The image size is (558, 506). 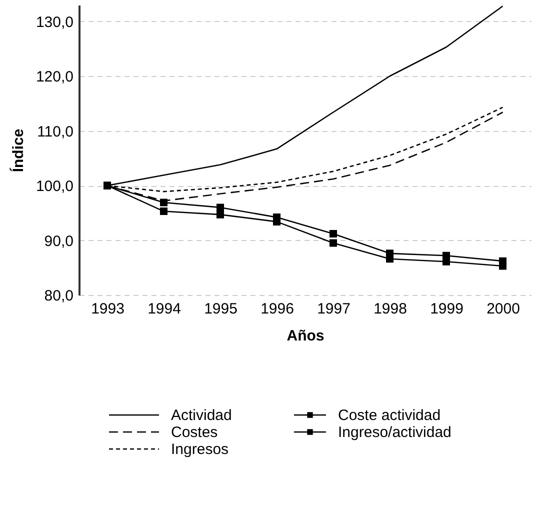 I want to click on x-tick-label: 1996, so click(x=277, y=309).